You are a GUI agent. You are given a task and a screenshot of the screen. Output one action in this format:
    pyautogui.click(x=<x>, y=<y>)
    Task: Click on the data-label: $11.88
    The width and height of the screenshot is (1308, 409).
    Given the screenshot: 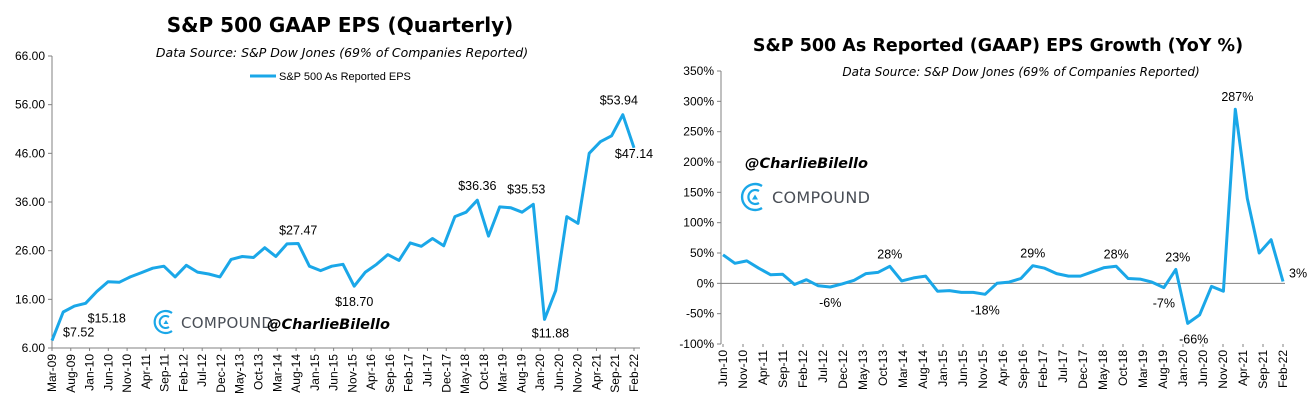 What is the action you would take?
    pyautogui.click(x=550, y=333)
    